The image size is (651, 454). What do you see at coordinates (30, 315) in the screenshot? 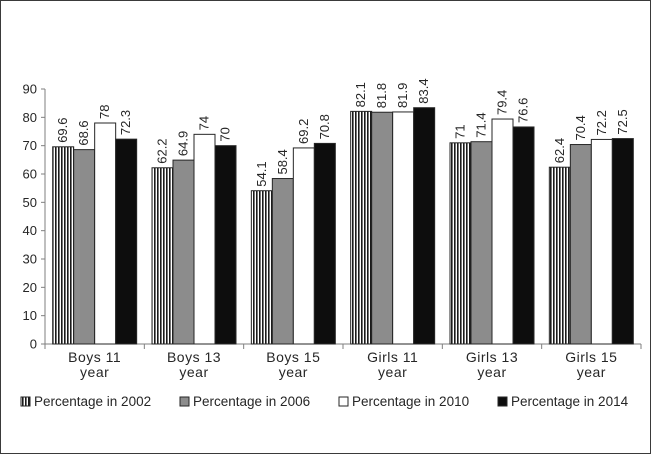
I see `y-tick-label: 10` at bounding box center [30, 315].